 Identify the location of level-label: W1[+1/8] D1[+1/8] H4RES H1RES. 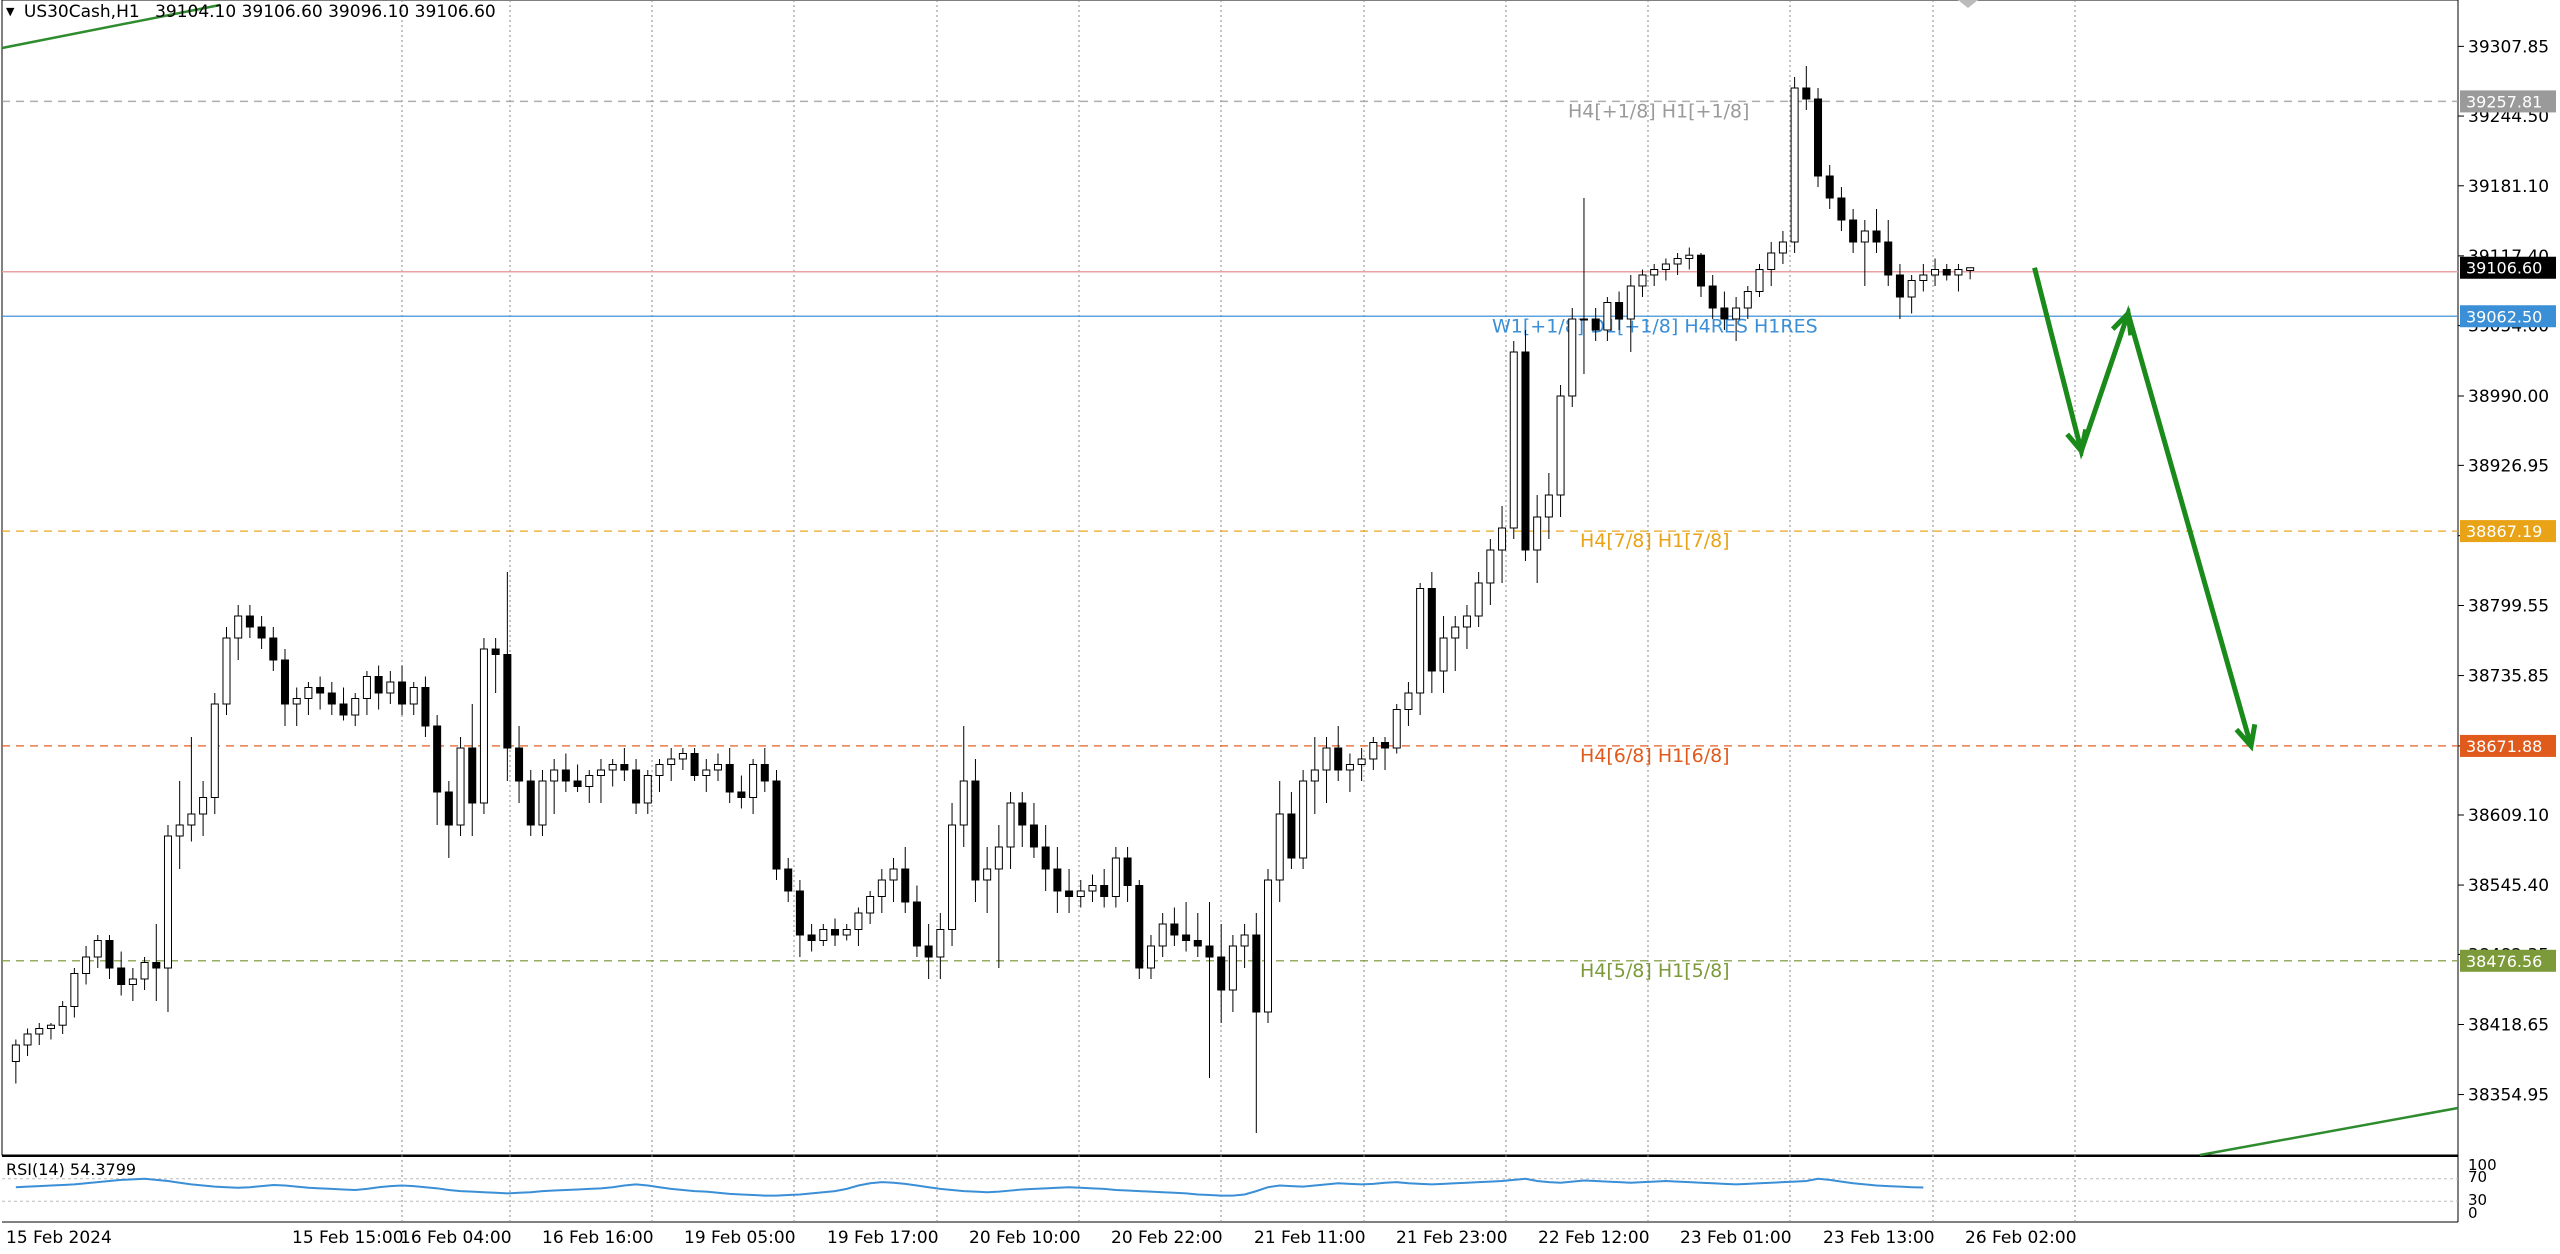
(1655, 326).